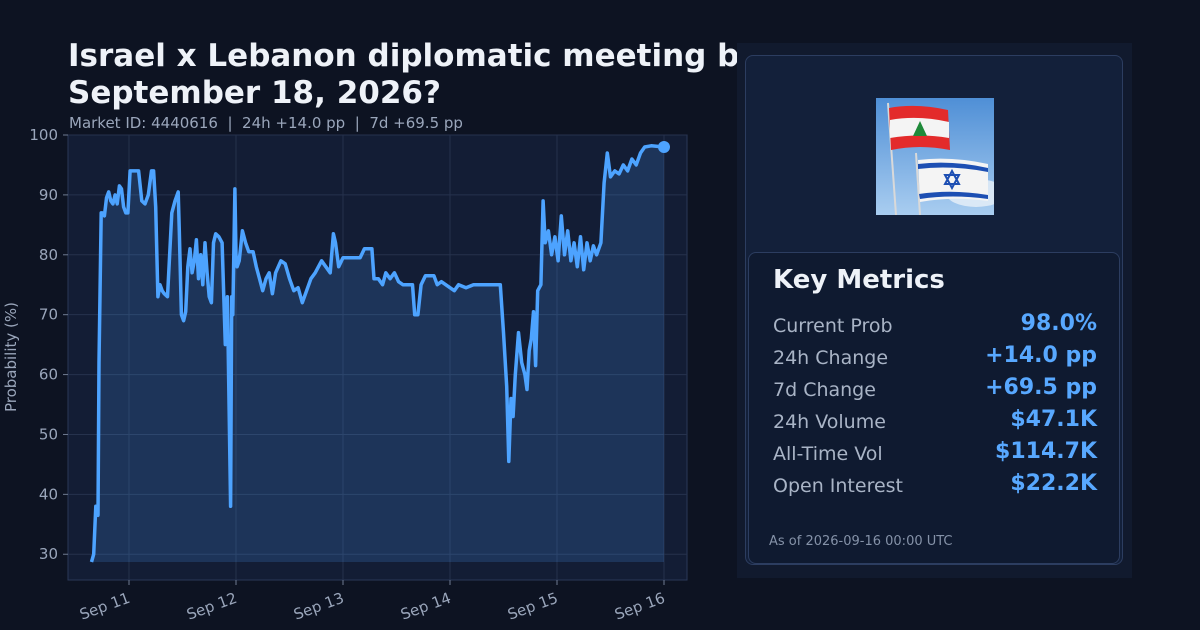  Describe the element at coordinates (1041, 387) in the screenshot. I see `metric-value: +69.5 pp` at that location.